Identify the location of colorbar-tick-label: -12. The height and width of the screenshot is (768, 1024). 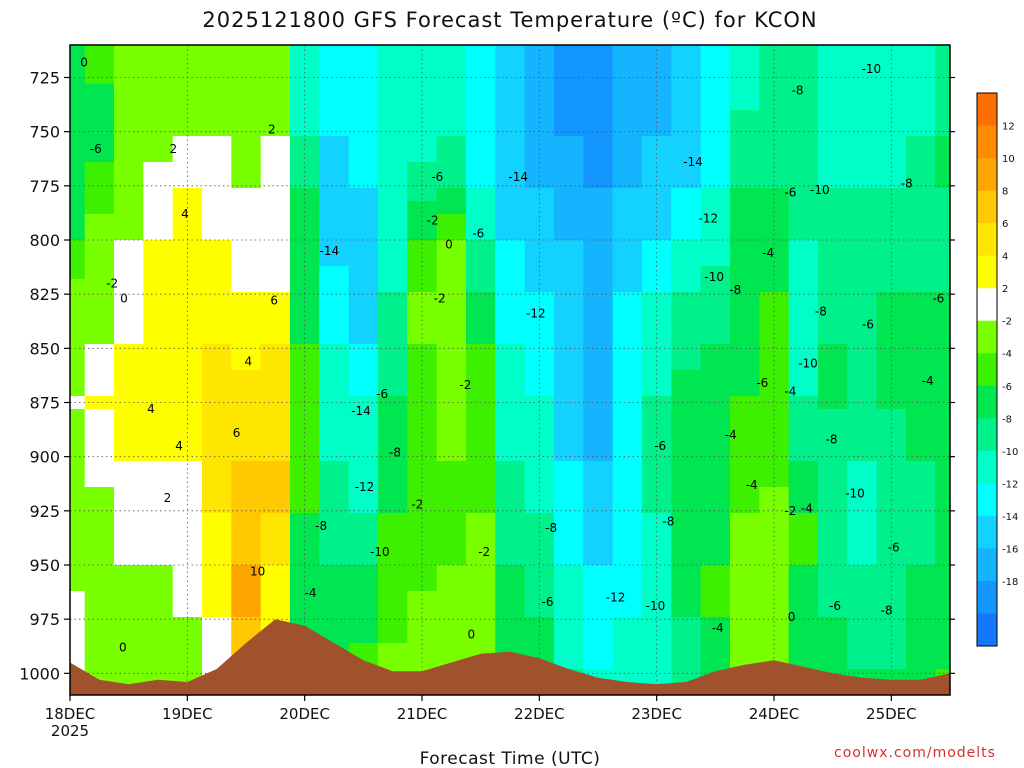
(1010, 484).